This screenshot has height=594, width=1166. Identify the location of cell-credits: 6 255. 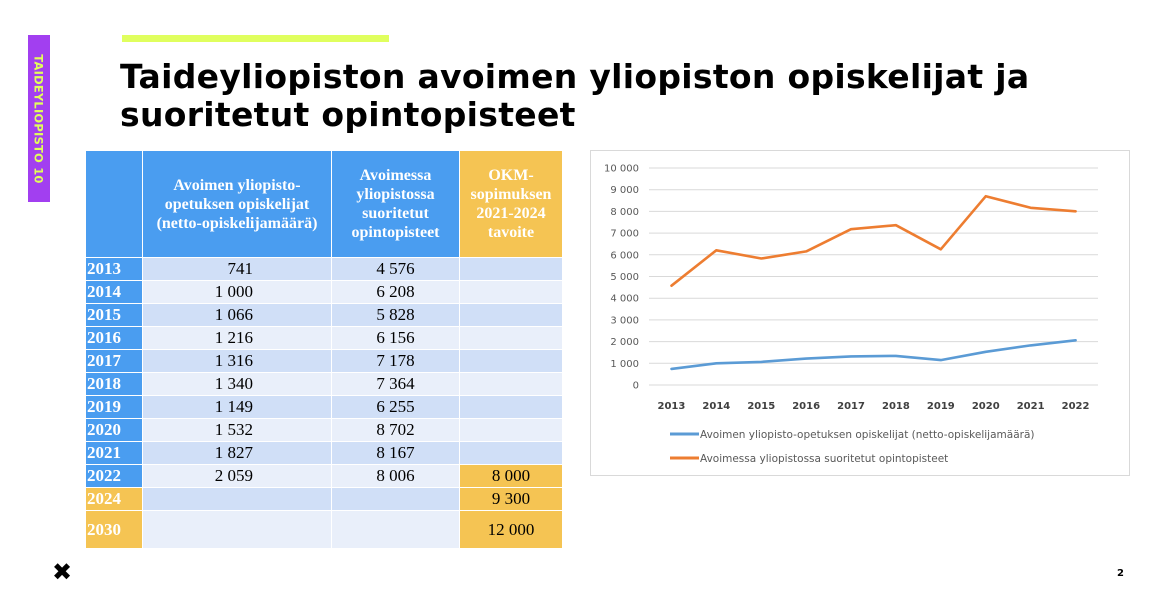
(395, 407).